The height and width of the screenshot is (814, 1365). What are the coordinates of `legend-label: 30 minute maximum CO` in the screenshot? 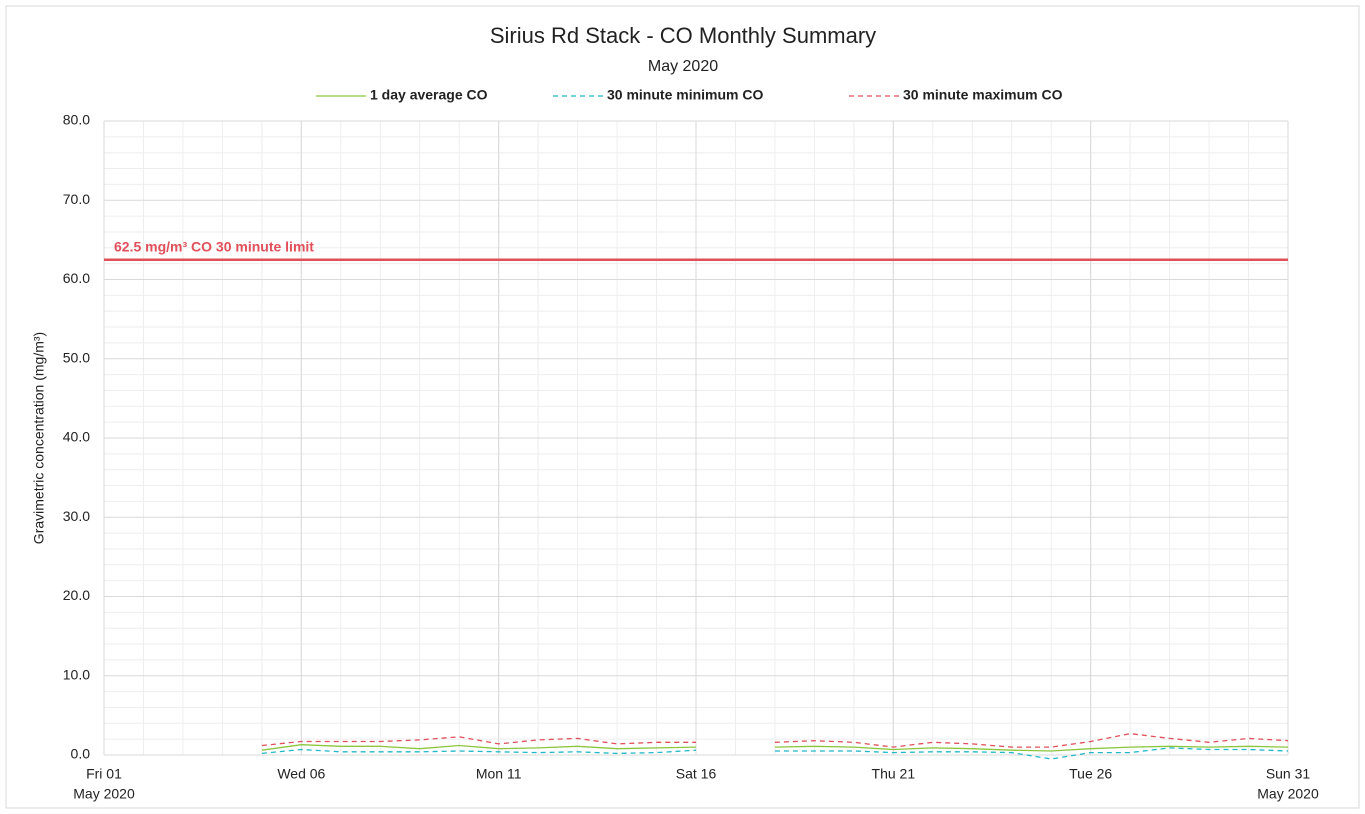 It's located at (983, 95).